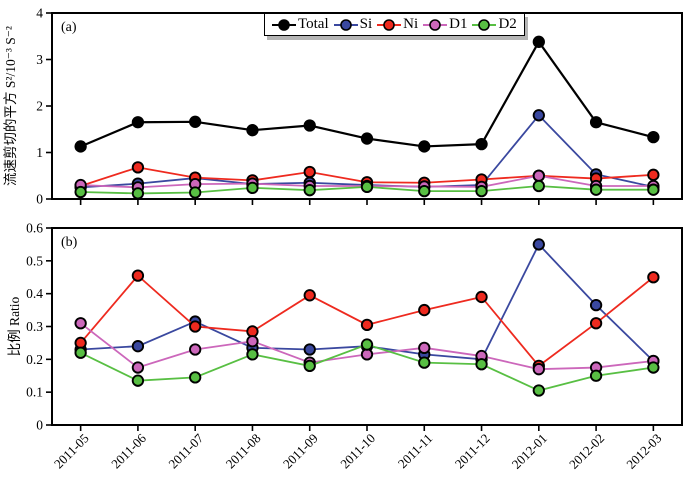  Describe the element at coordinates (39, 13) in the screenshot. I see `y-tick-label: 4` at that location.